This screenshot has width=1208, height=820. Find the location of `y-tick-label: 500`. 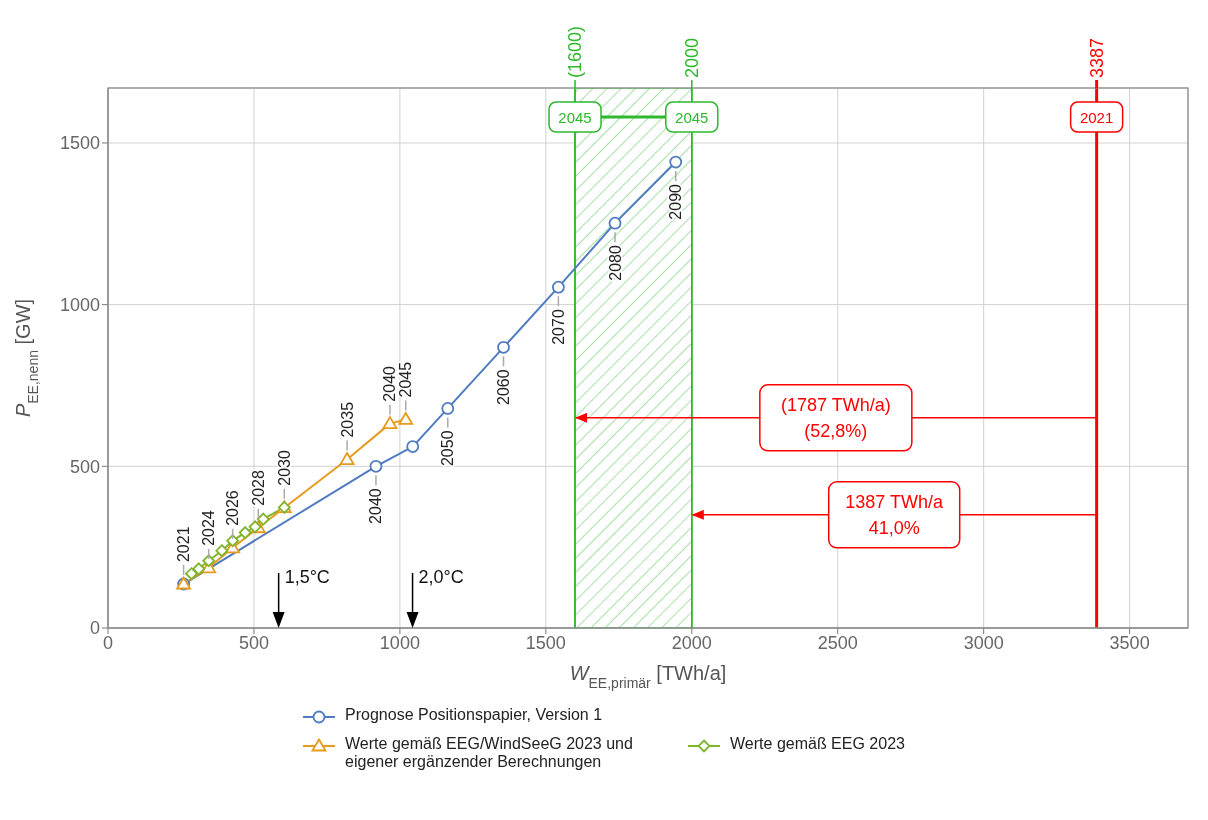

y-tick-label: 500 is located at coordinates (84, 466).